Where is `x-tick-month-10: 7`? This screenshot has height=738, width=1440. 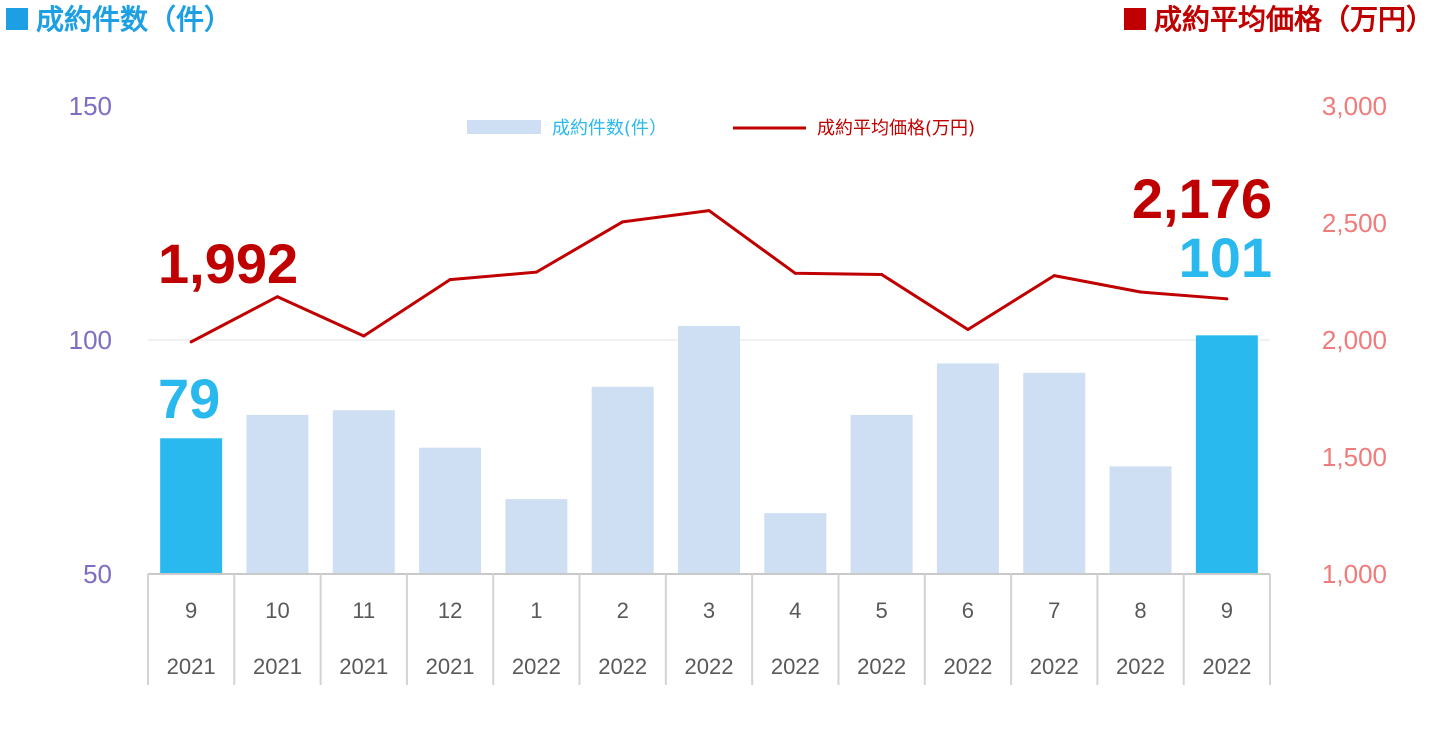
x-tick-month-10: 7 is located at coordinates (1054, 610).